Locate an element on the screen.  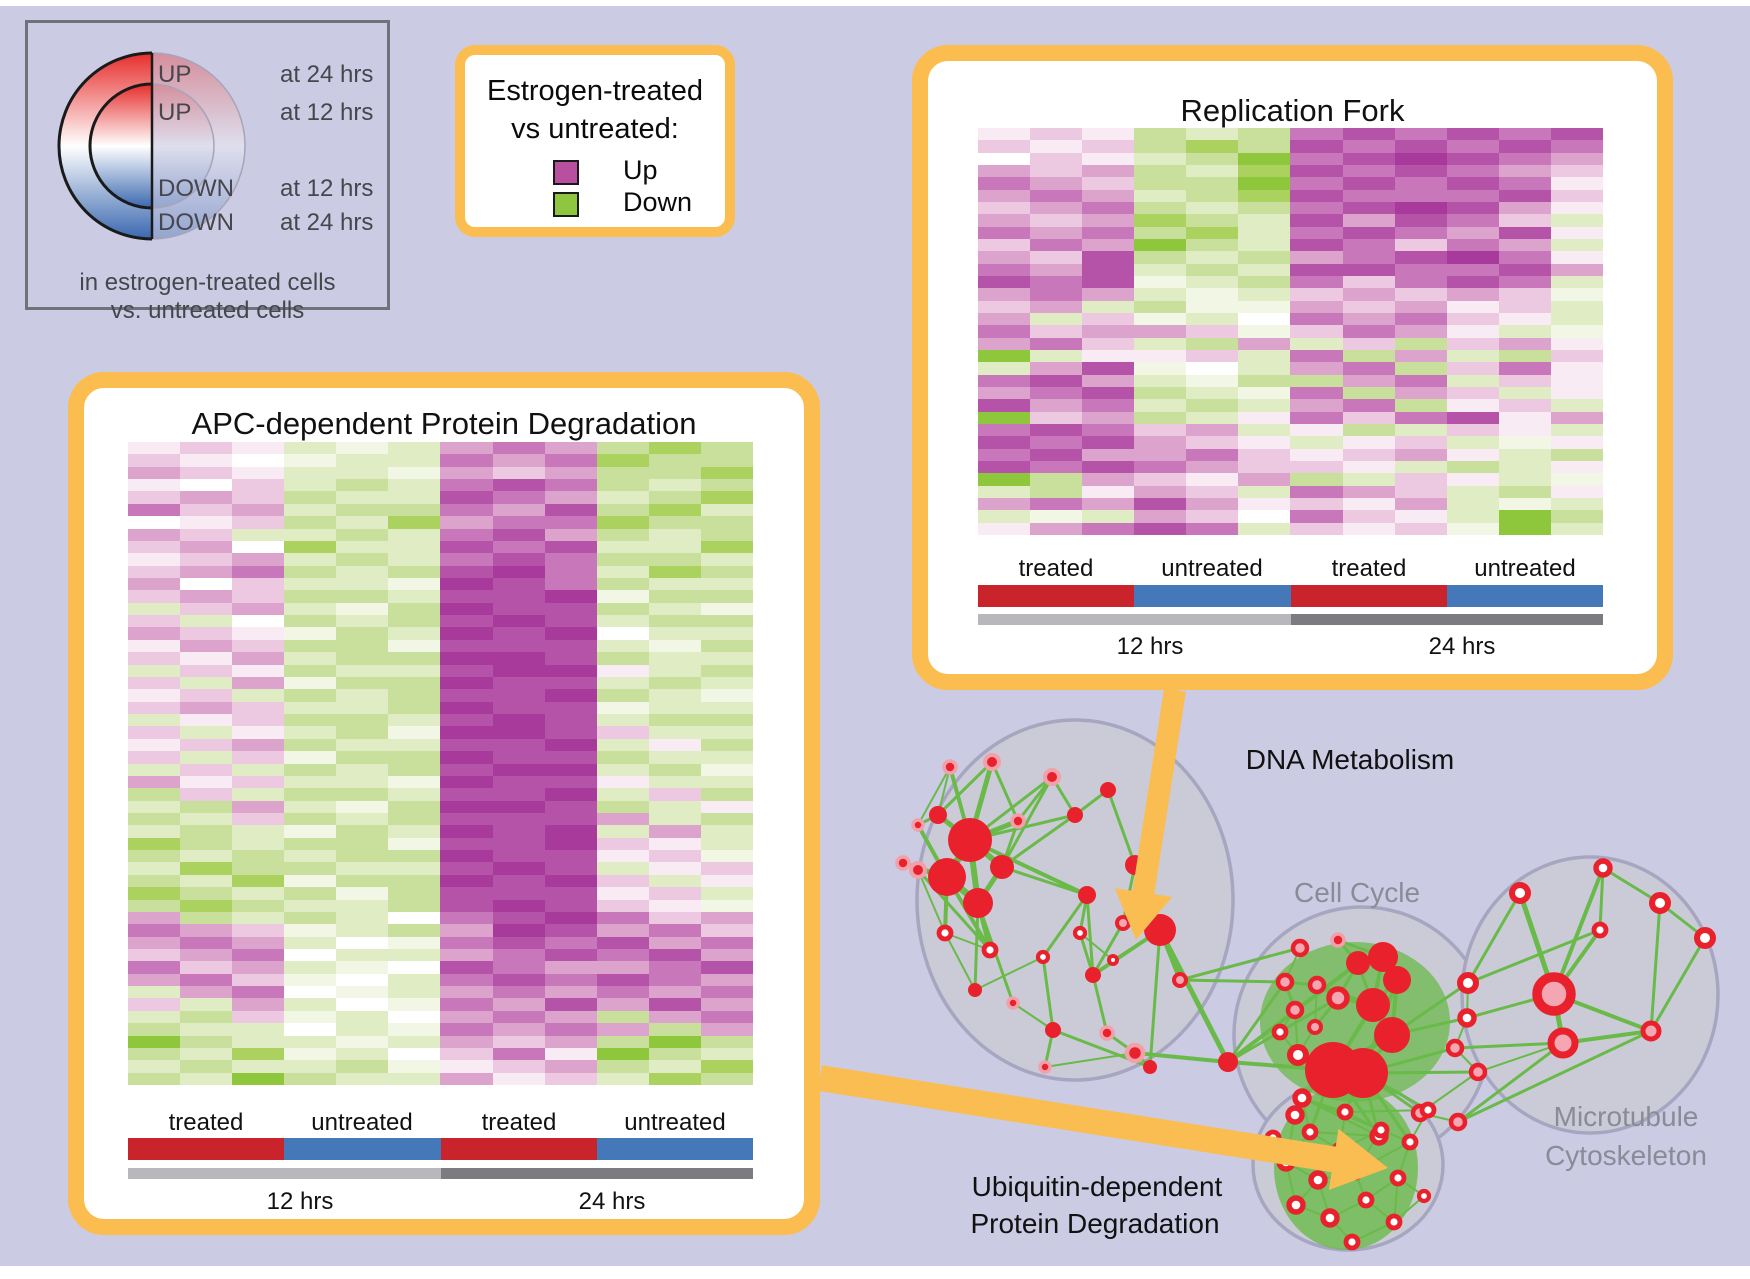
cluster-ellipse-microtubule-cytoskeleton is located at coordinates (1590, 995).